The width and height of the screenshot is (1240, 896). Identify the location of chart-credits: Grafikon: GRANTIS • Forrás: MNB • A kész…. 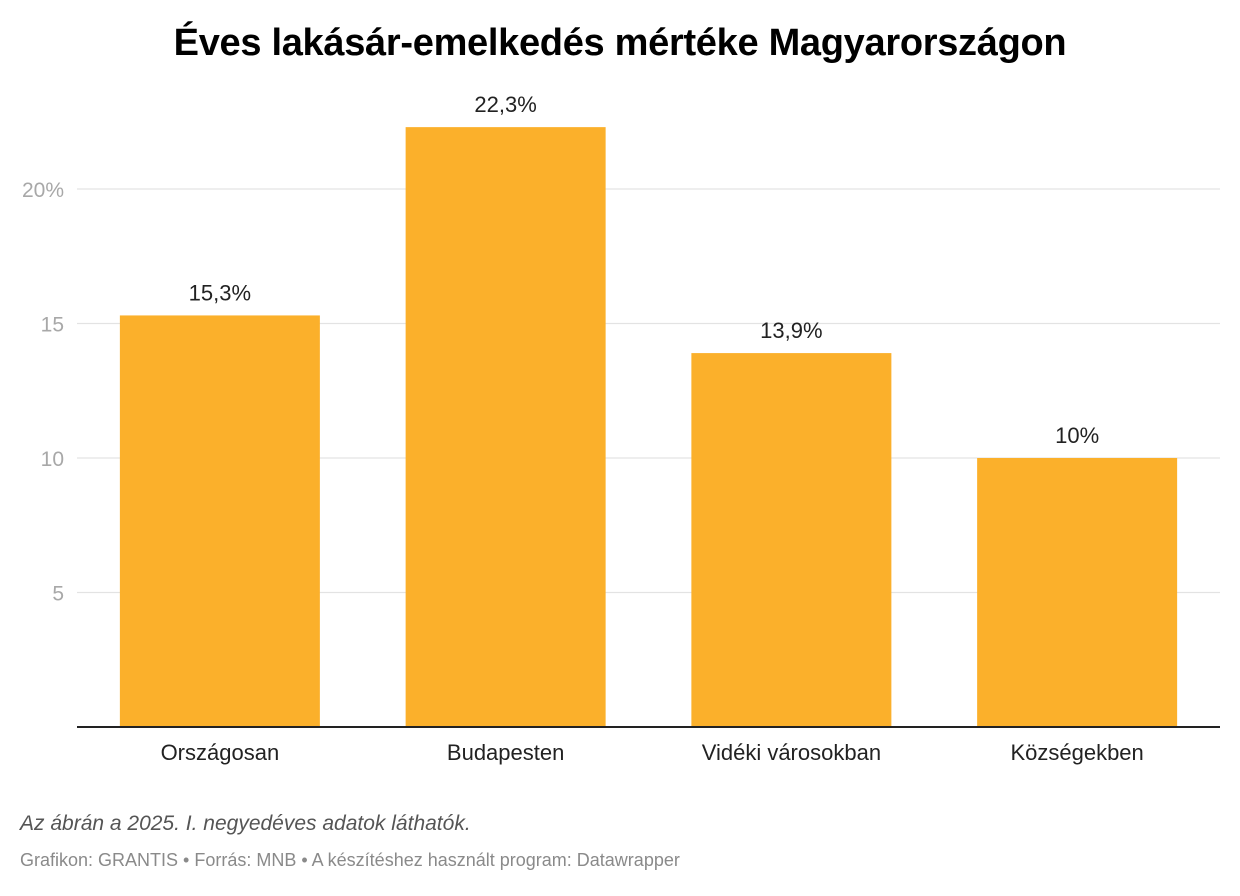
(350, 860).